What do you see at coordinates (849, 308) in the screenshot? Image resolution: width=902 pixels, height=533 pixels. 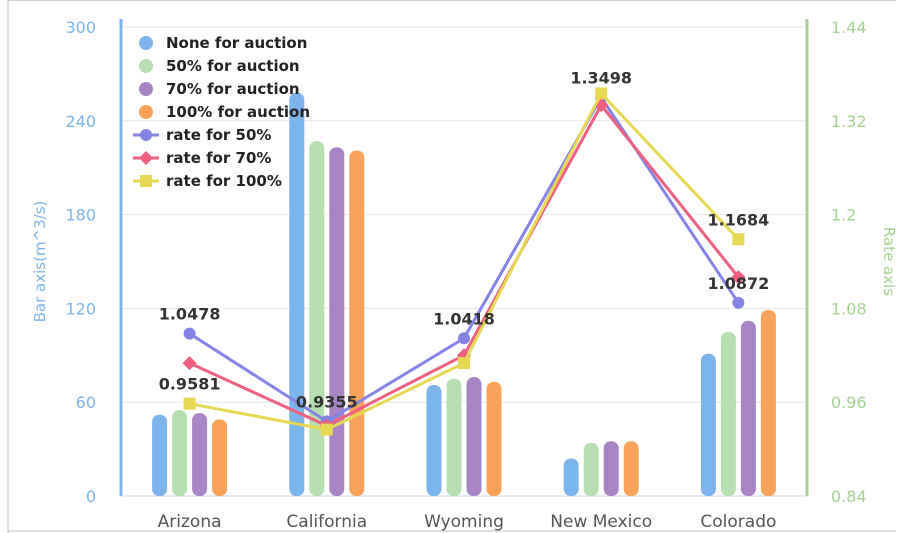 I see `y2-tick-label: 1.08` at bounding box center [849, 308].